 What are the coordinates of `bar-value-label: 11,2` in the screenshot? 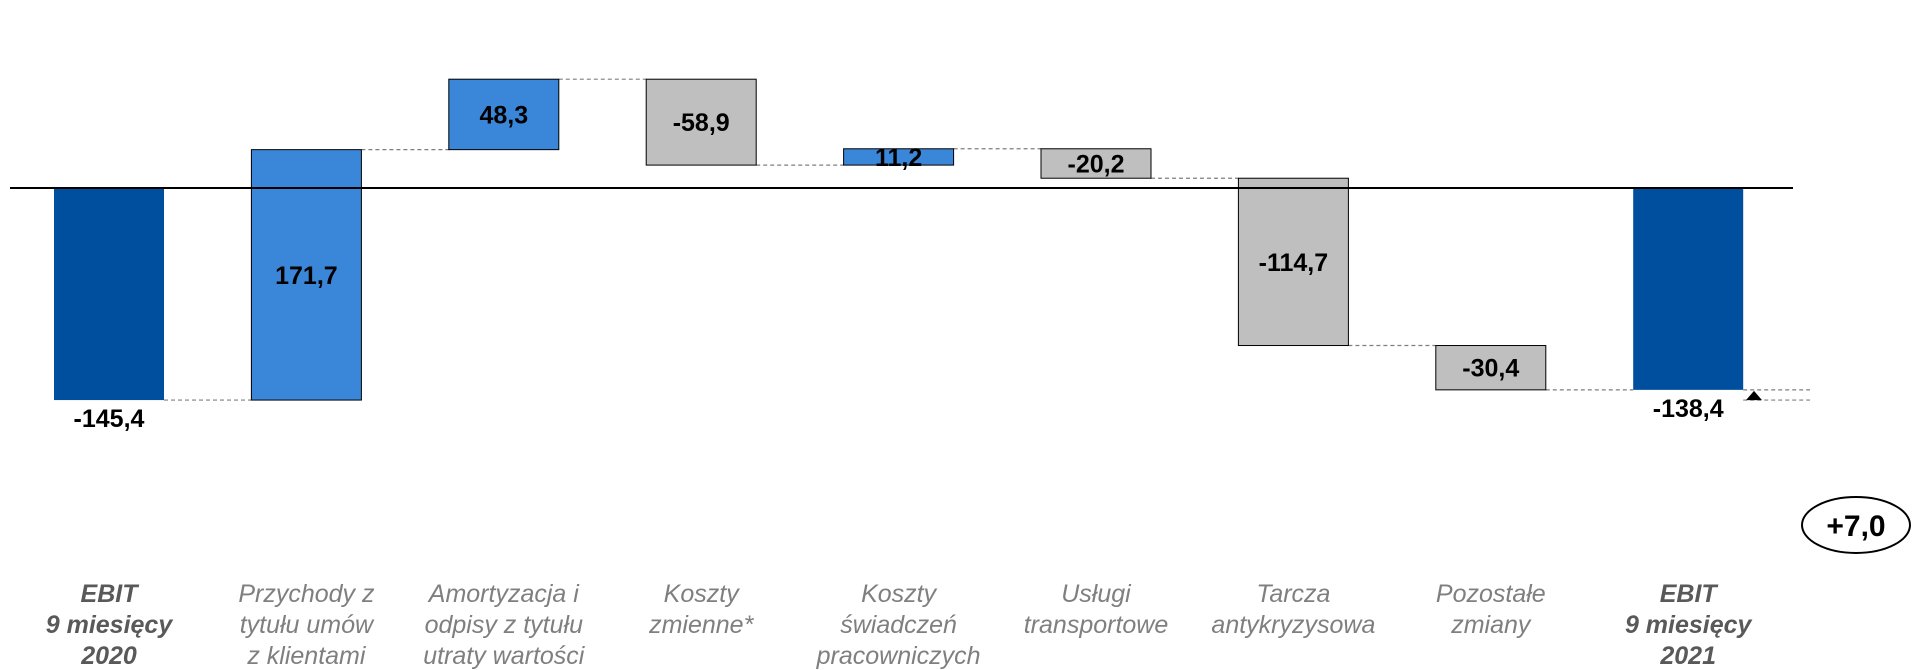 It's located at (898, 158).